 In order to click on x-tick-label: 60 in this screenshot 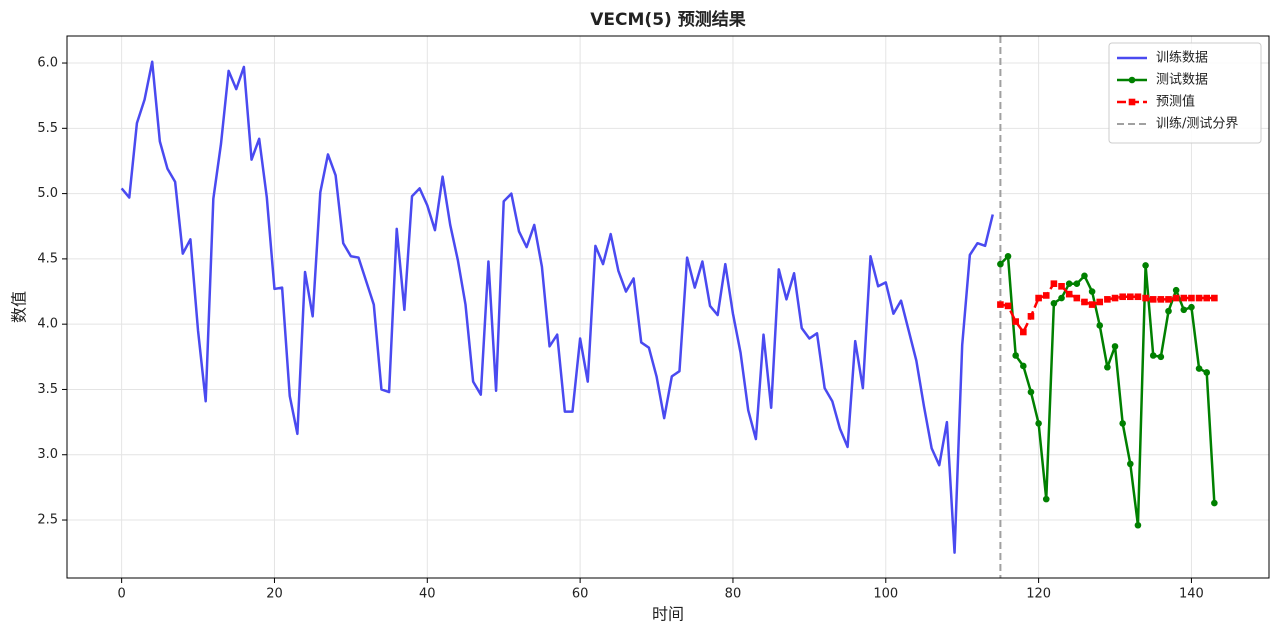, I will do `click(580, 594)`.